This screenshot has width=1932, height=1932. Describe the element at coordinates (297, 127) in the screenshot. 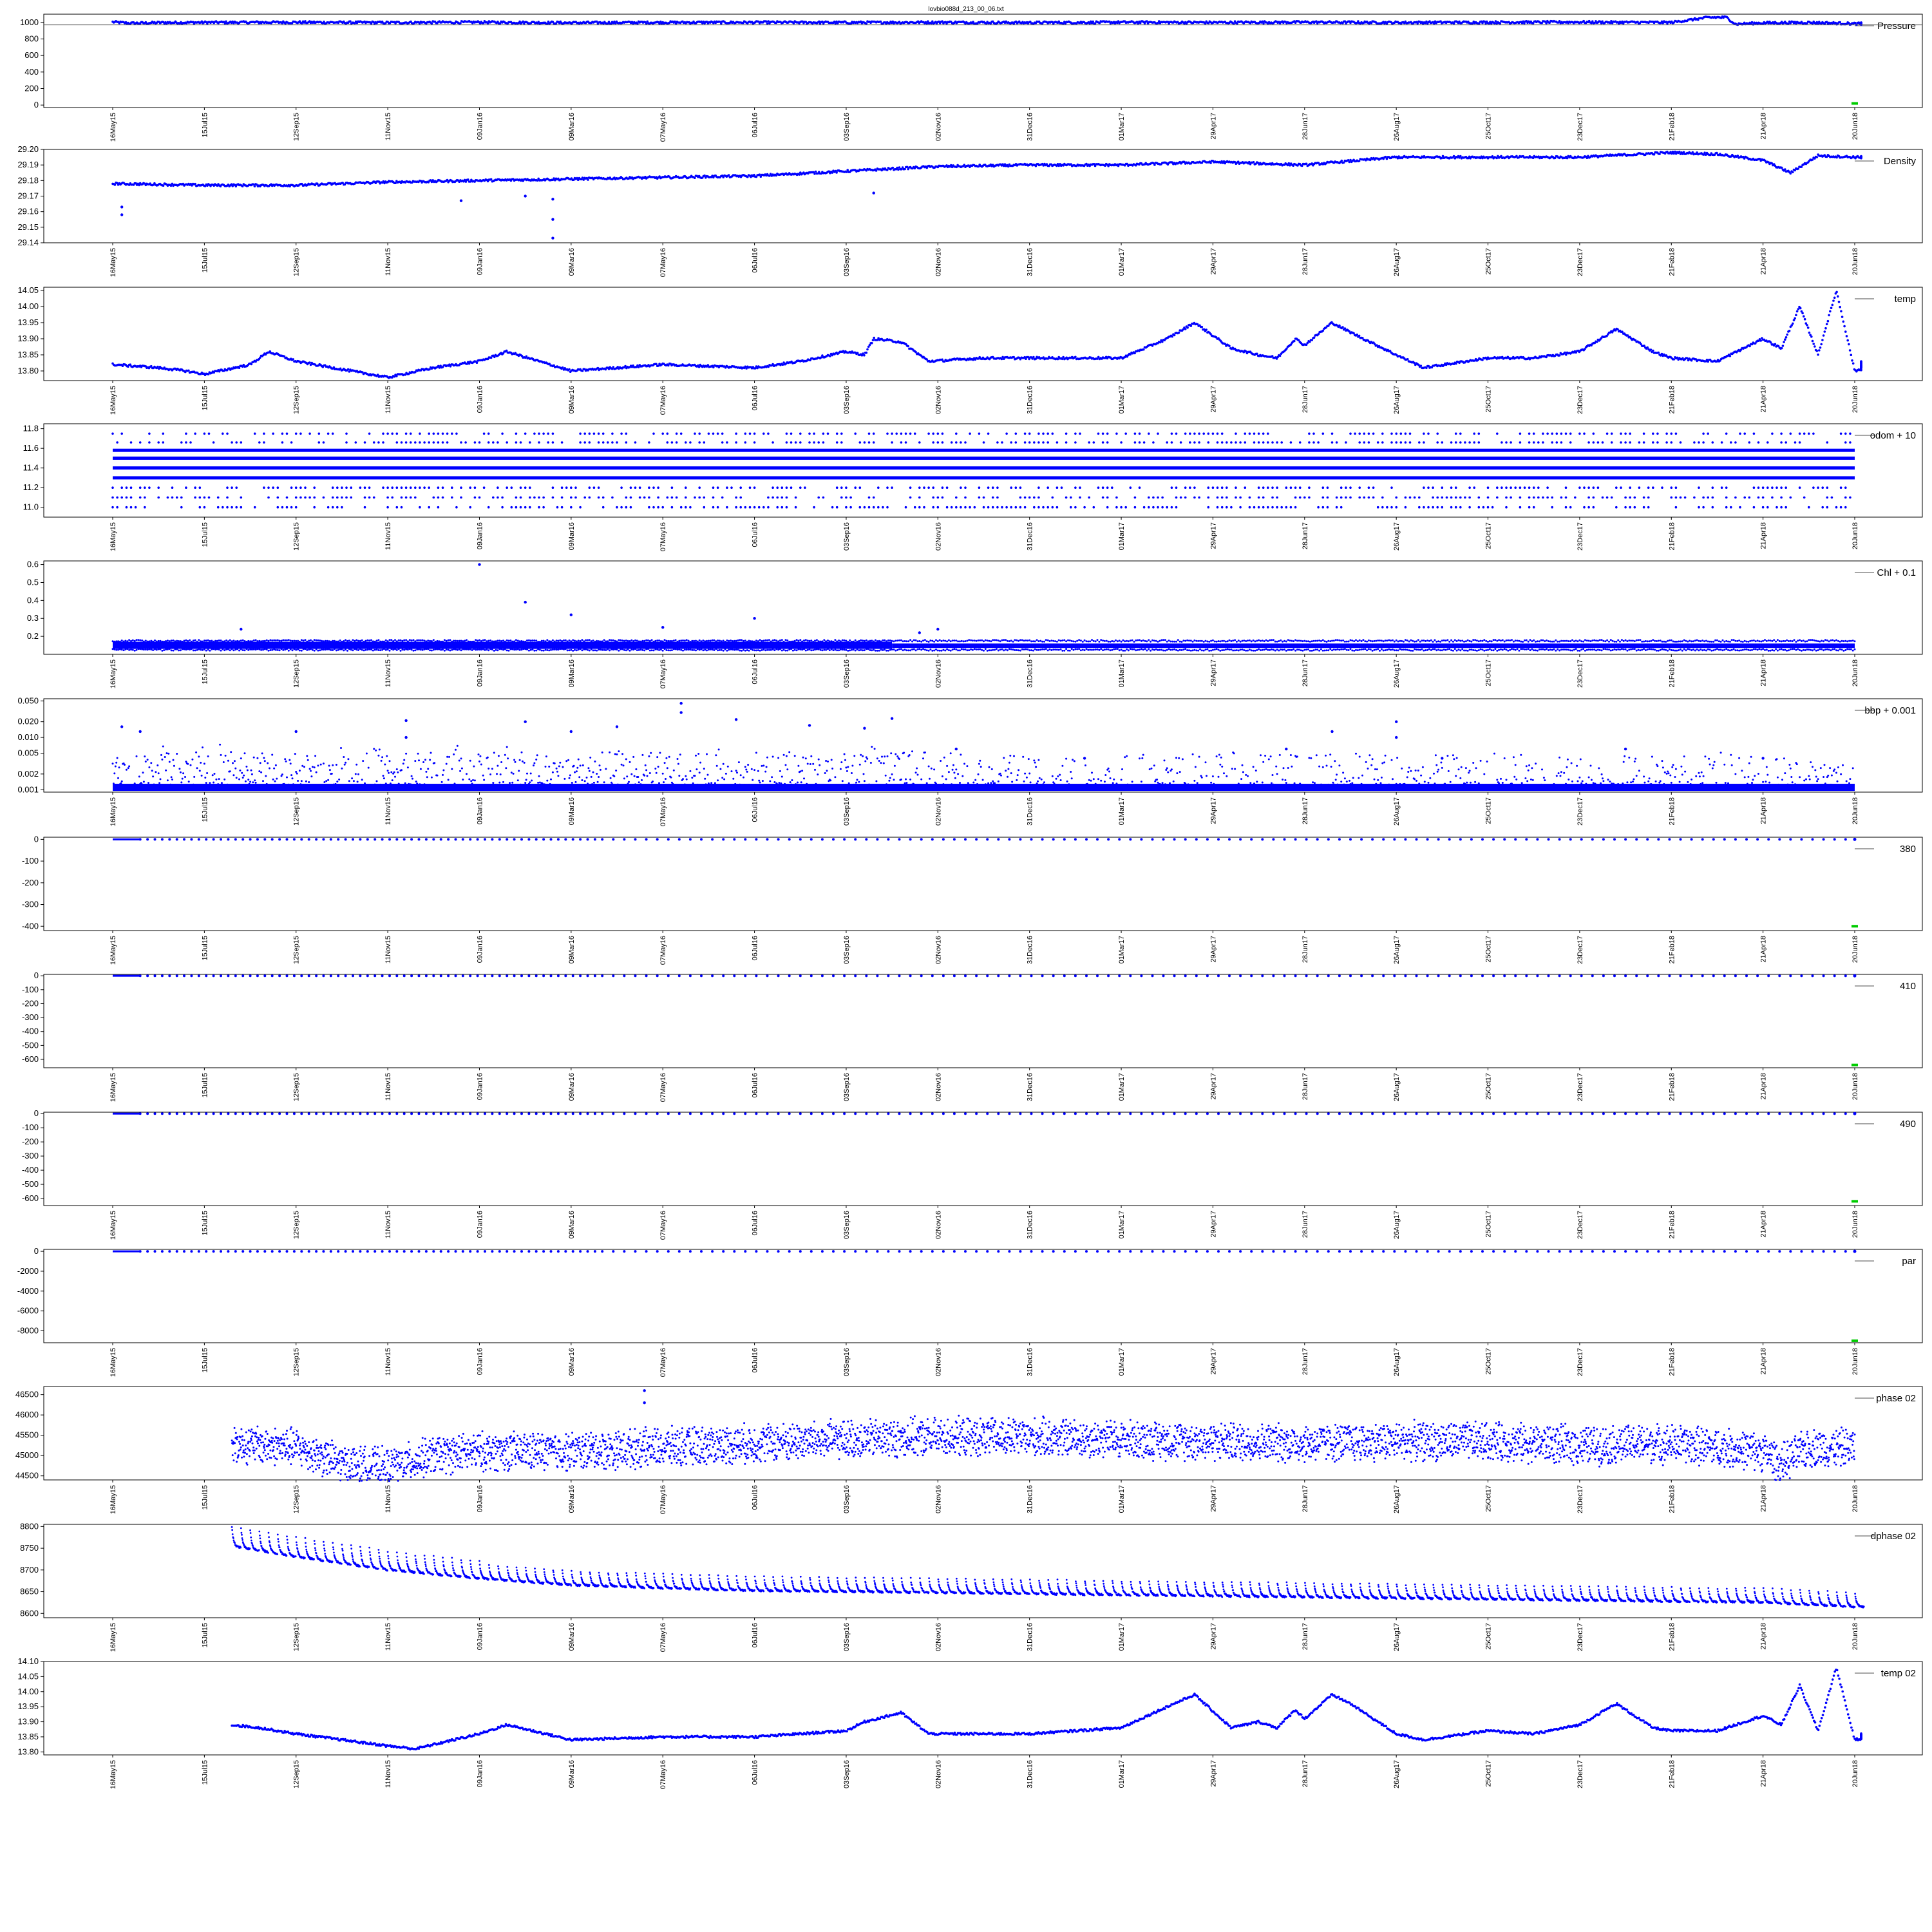

I see `x-tick-label: 12Sep15` at that location.